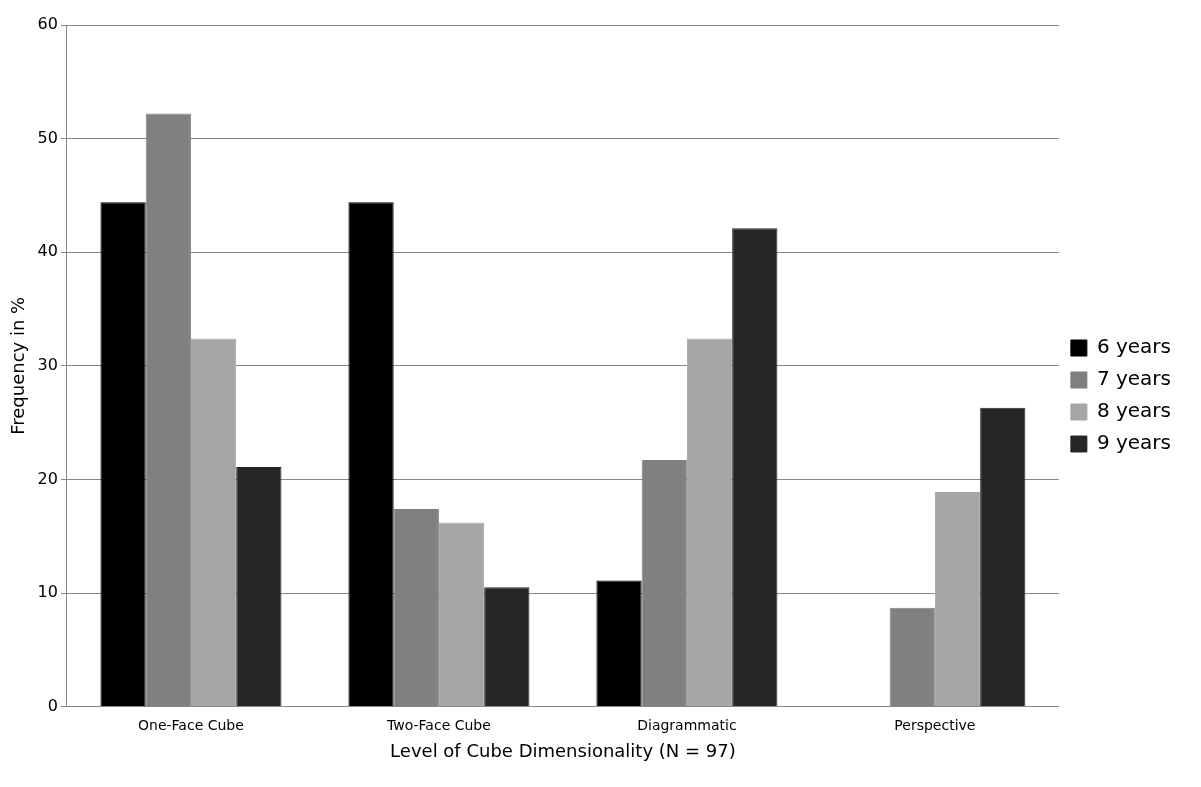  I want to click on y-tick-label: 60, so click(47, 24).